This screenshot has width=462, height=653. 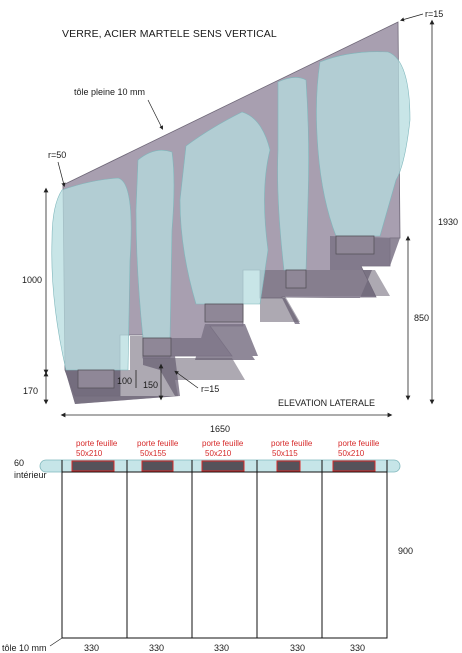 I want to click on dim-1650: 1650, so click(x=220, y=429).